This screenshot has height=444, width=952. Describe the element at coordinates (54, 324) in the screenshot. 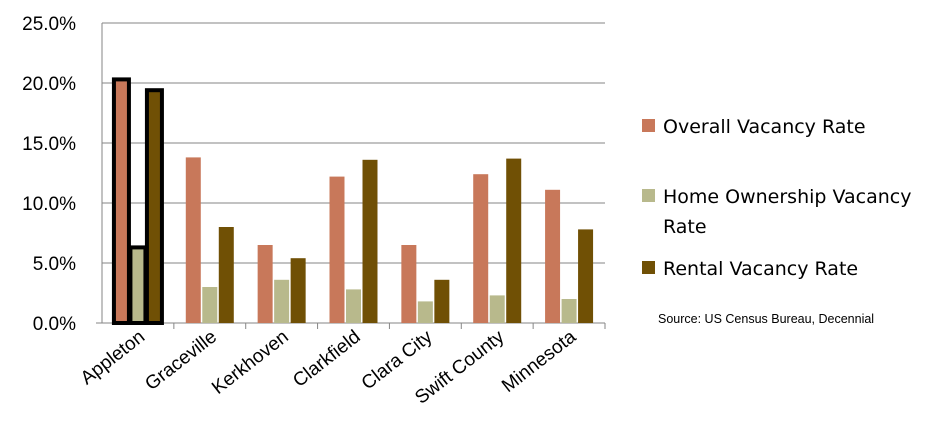

I see `y-tick-label: 0.0%` at that location.